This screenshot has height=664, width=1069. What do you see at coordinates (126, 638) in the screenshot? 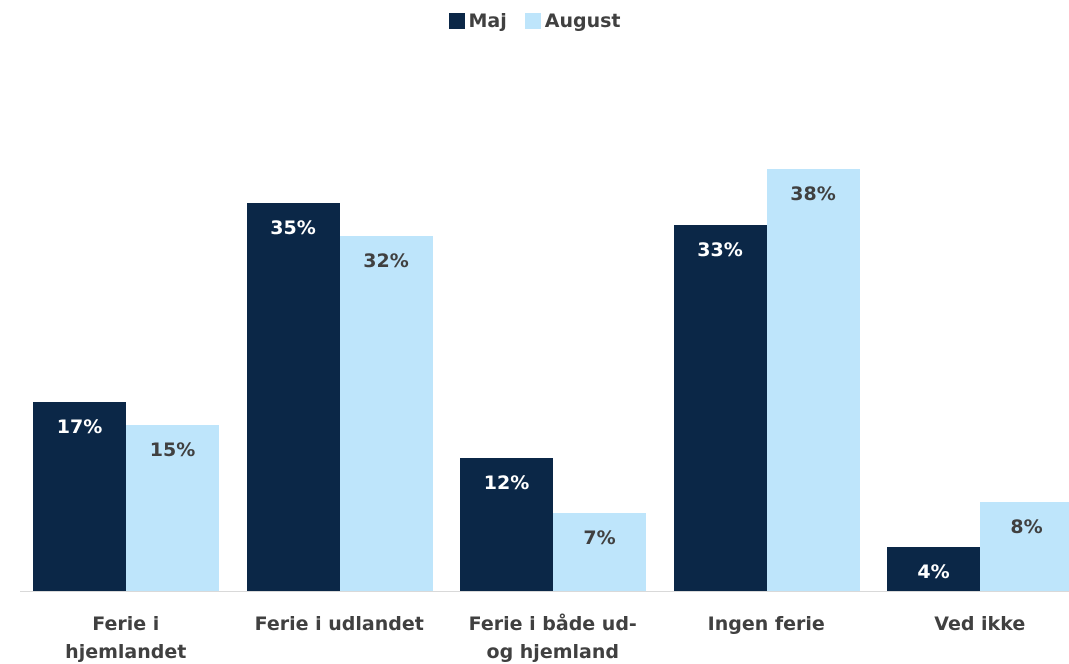
I see `x-tick-label: Ferie i hjemlandet` at bounding box center [126, 638].